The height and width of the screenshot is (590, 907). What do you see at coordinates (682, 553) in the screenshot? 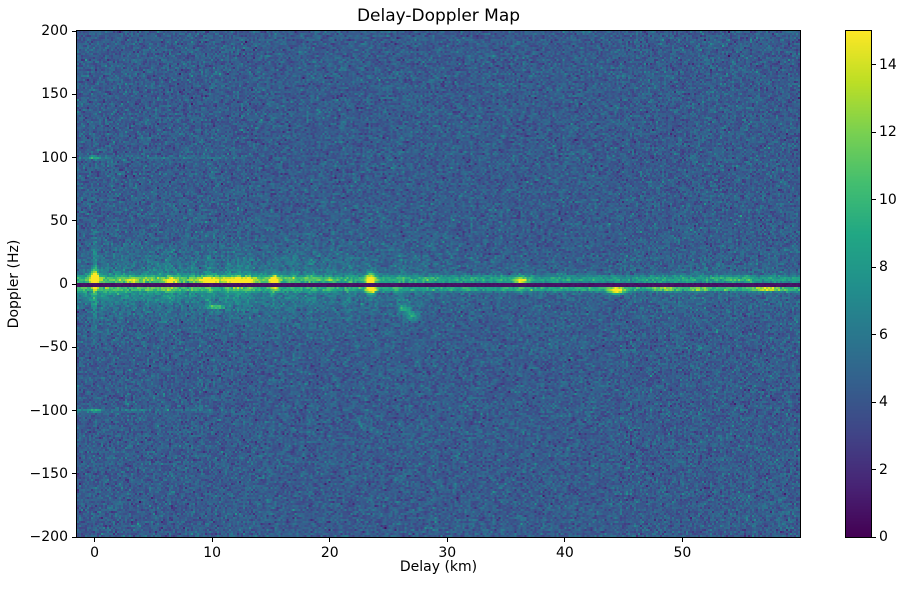
I see `x-tick-label: 50` at bounding box center [682, 553].